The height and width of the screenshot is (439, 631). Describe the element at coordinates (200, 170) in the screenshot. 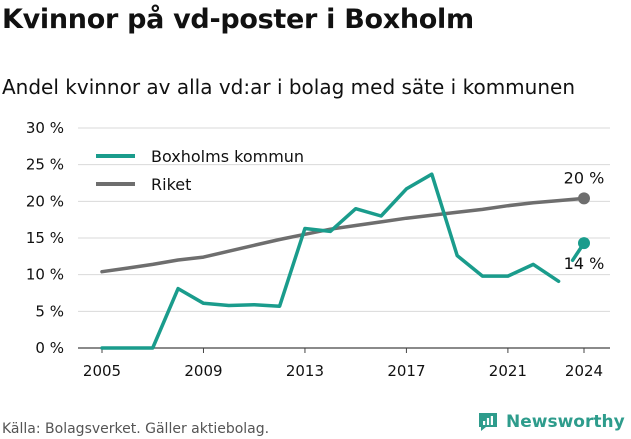

I see `legend: Boxholms kommun Riket` at that location.